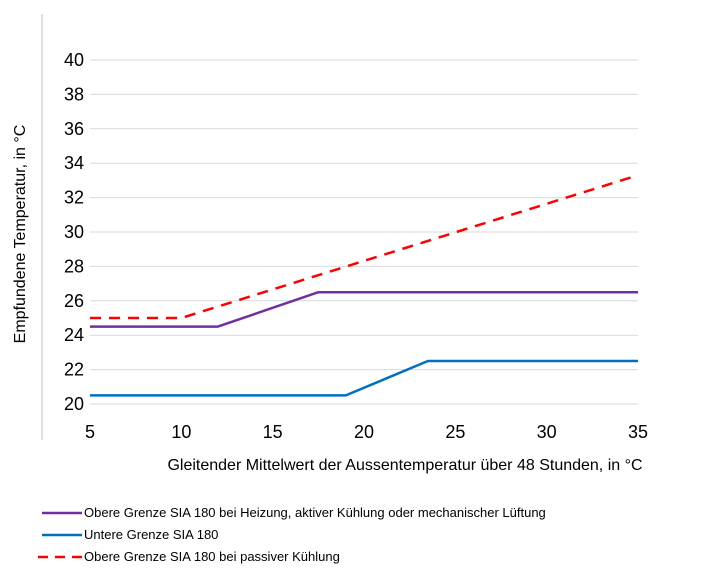  Describe the element at coordinates (74, 163) in the screenshot. I see `y-tick-label: 34` at that location.